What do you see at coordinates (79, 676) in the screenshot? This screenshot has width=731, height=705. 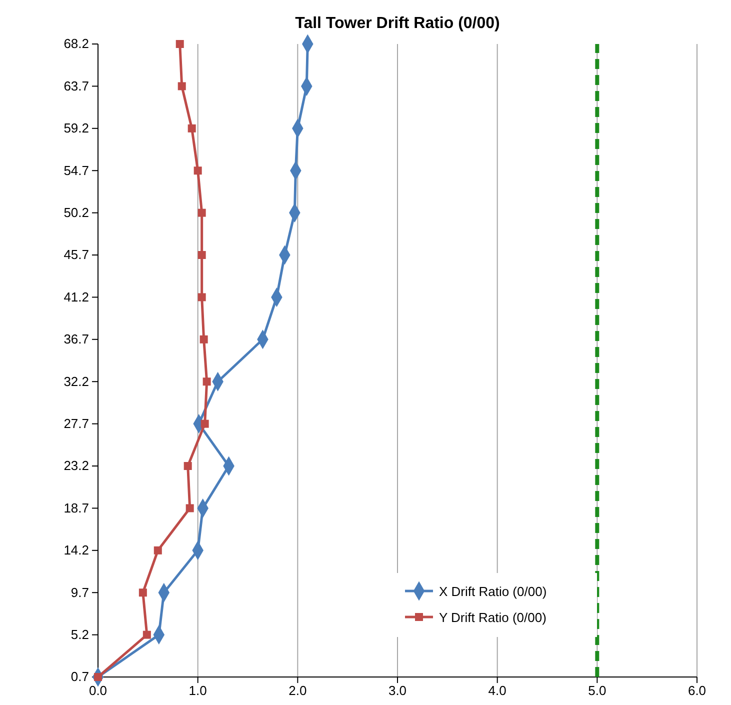 I see `y-tick-label: 0.7` at bounding box center [79, 676].